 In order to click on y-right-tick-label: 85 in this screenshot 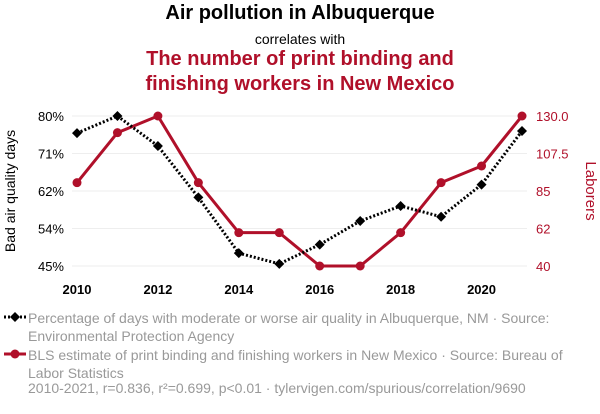, I will do `click(543, 191)`.